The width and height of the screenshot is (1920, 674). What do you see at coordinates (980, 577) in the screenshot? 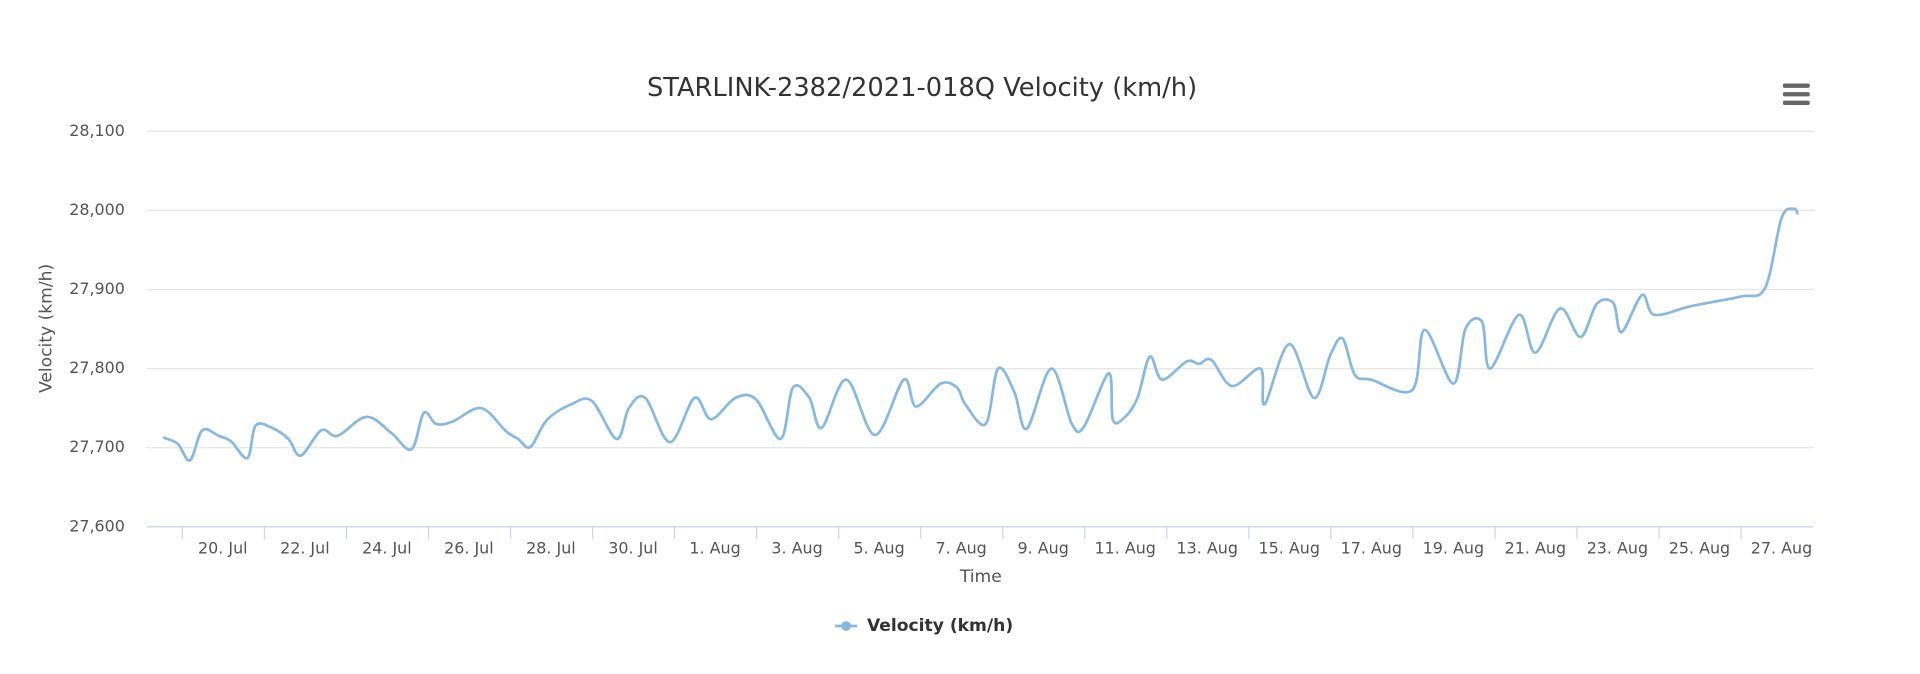
I see `x-axis-title: Time` at bounding box center [980, 577].